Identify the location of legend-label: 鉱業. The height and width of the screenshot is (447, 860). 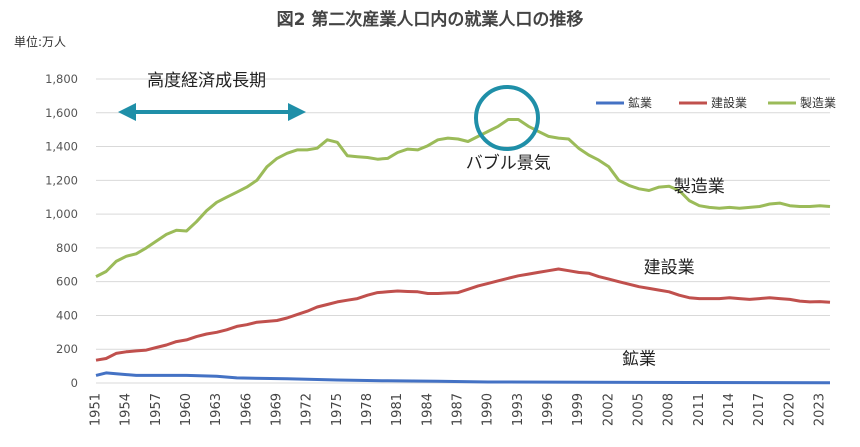
(640, 102).